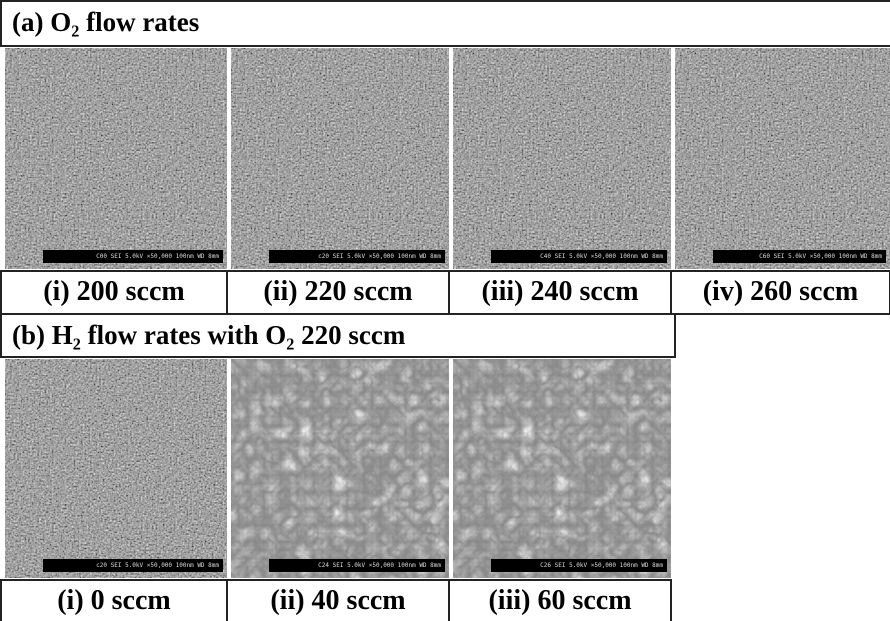 This screenshot has height=621, width=890. I want to click on image-label: (ii) 40 sccm, so click(338, 600).